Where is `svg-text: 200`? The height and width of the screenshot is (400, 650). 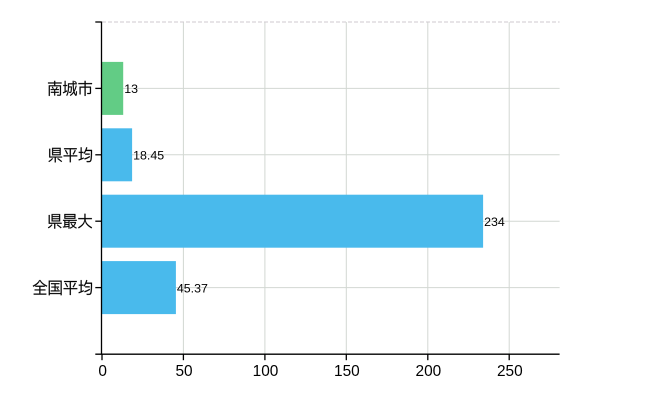 svg-text: 200 is located at coordinates (429, 371).